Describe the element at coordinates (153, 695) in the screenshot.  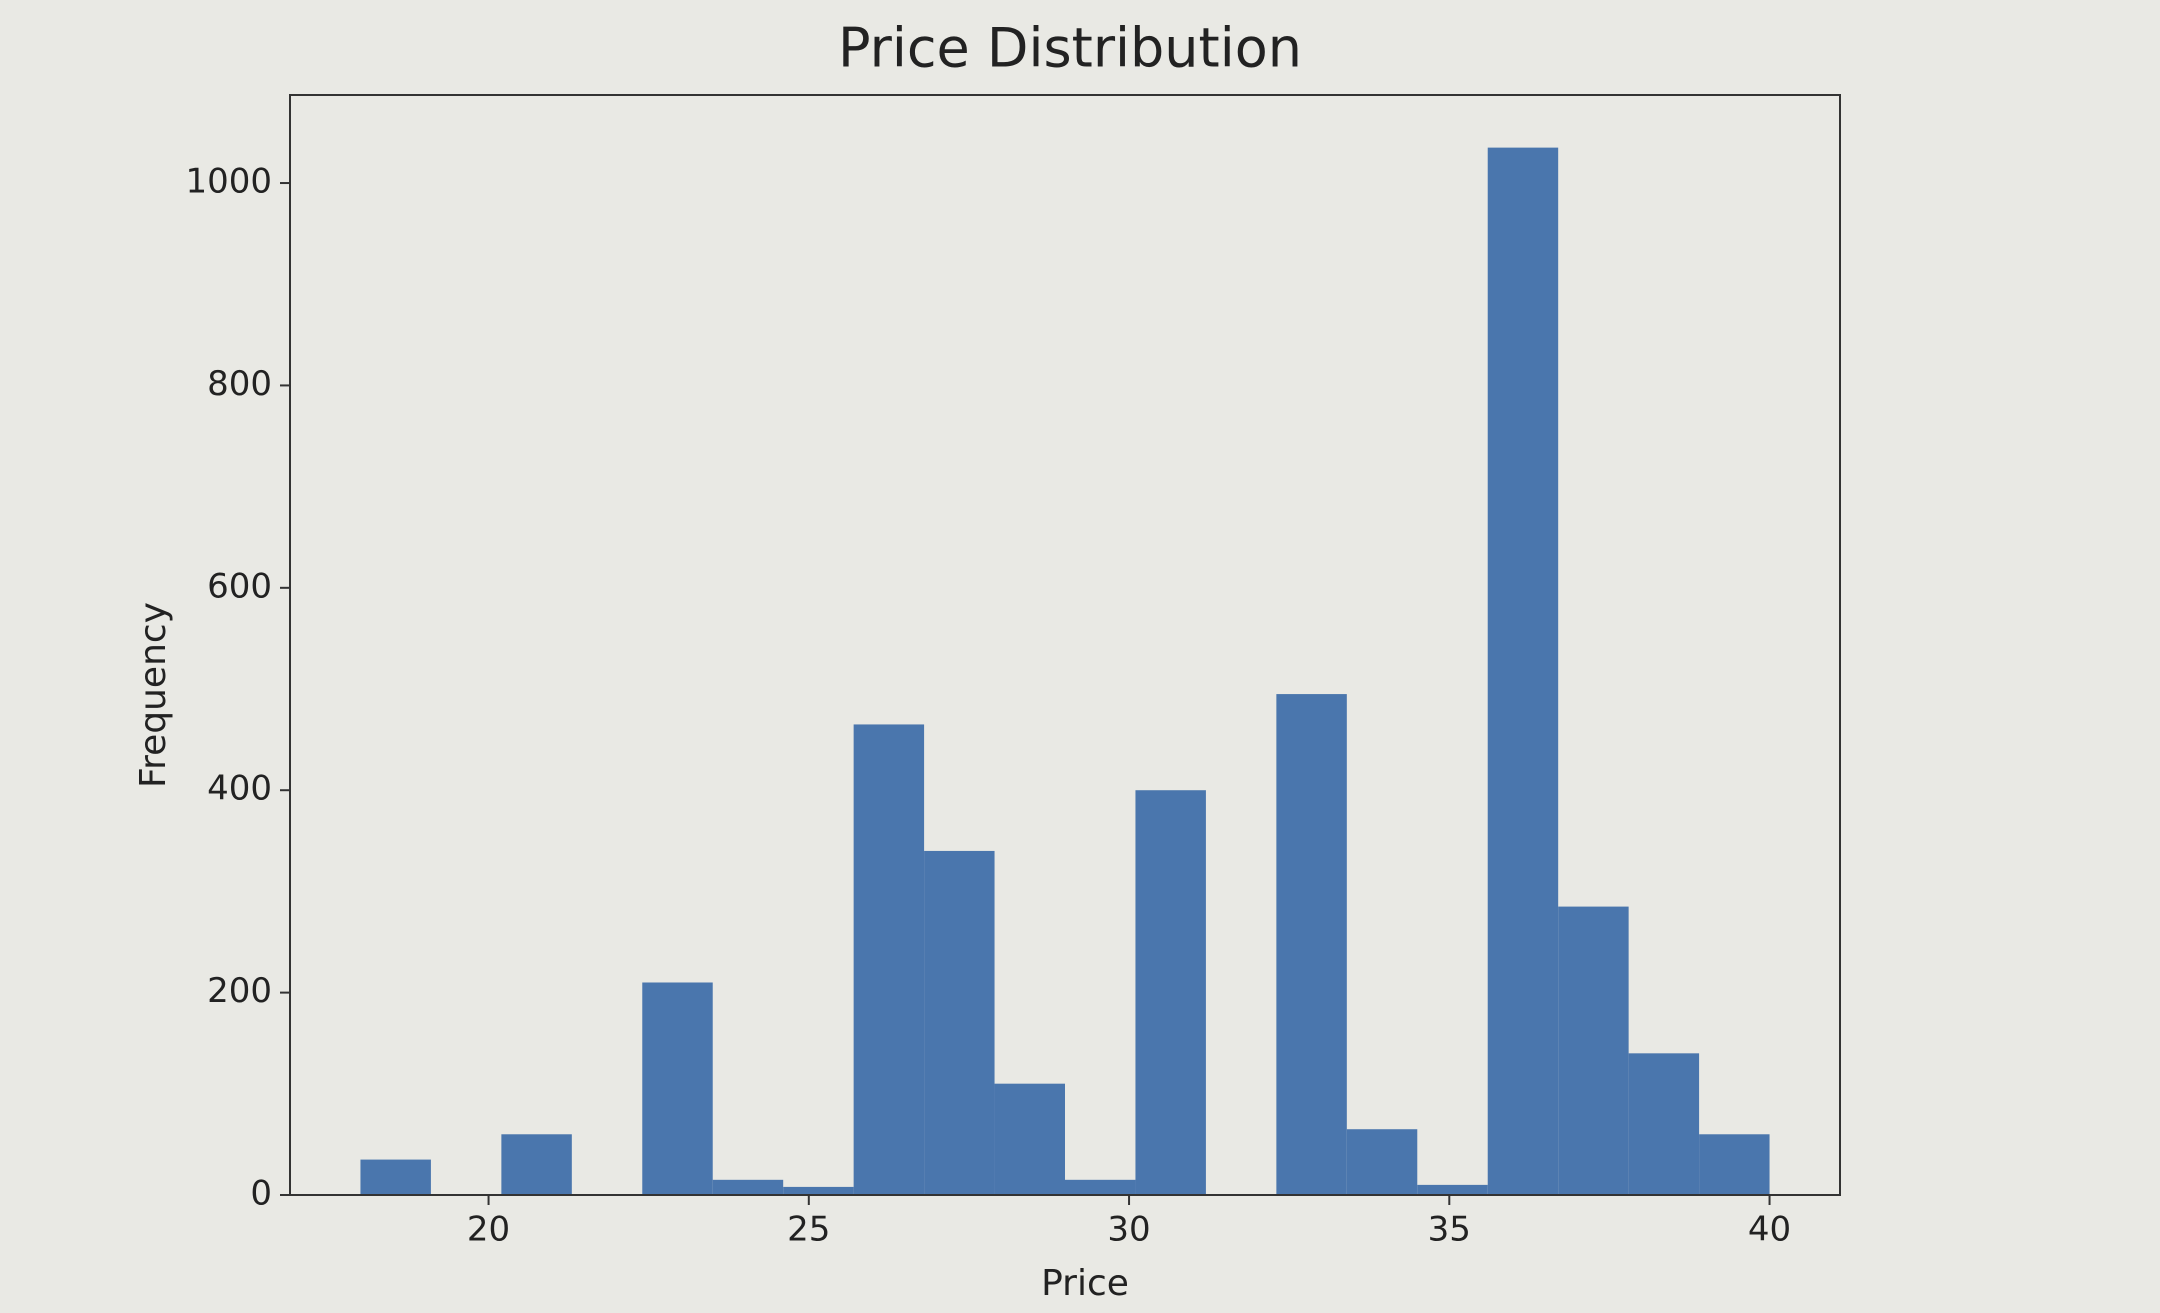
I see `y-axis-label: Frequency` at that location.